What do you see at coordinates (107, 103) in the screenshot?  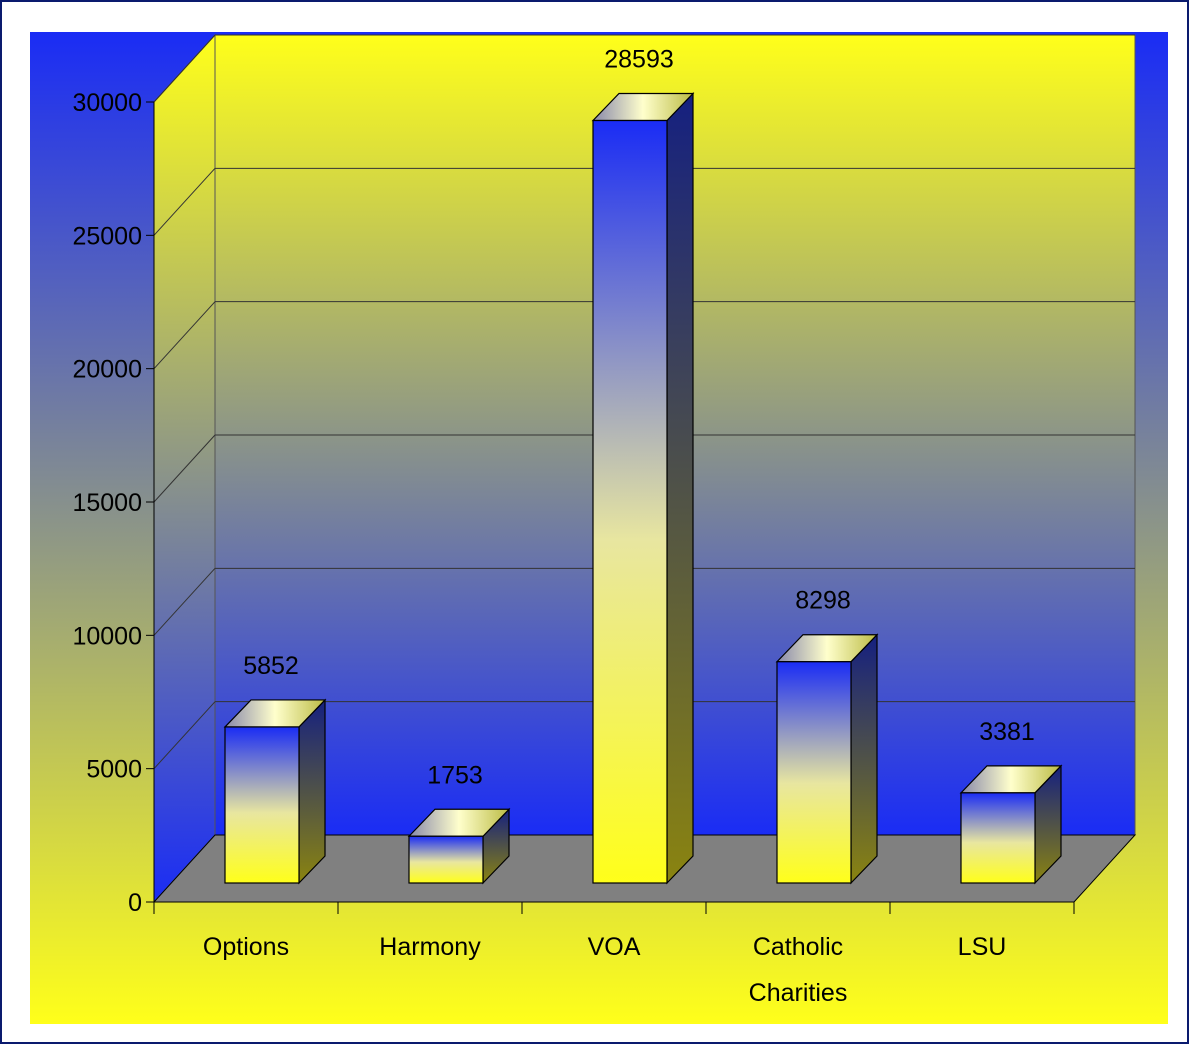 I see `y-tick-label: 30000` at bounding box center [107, 103].